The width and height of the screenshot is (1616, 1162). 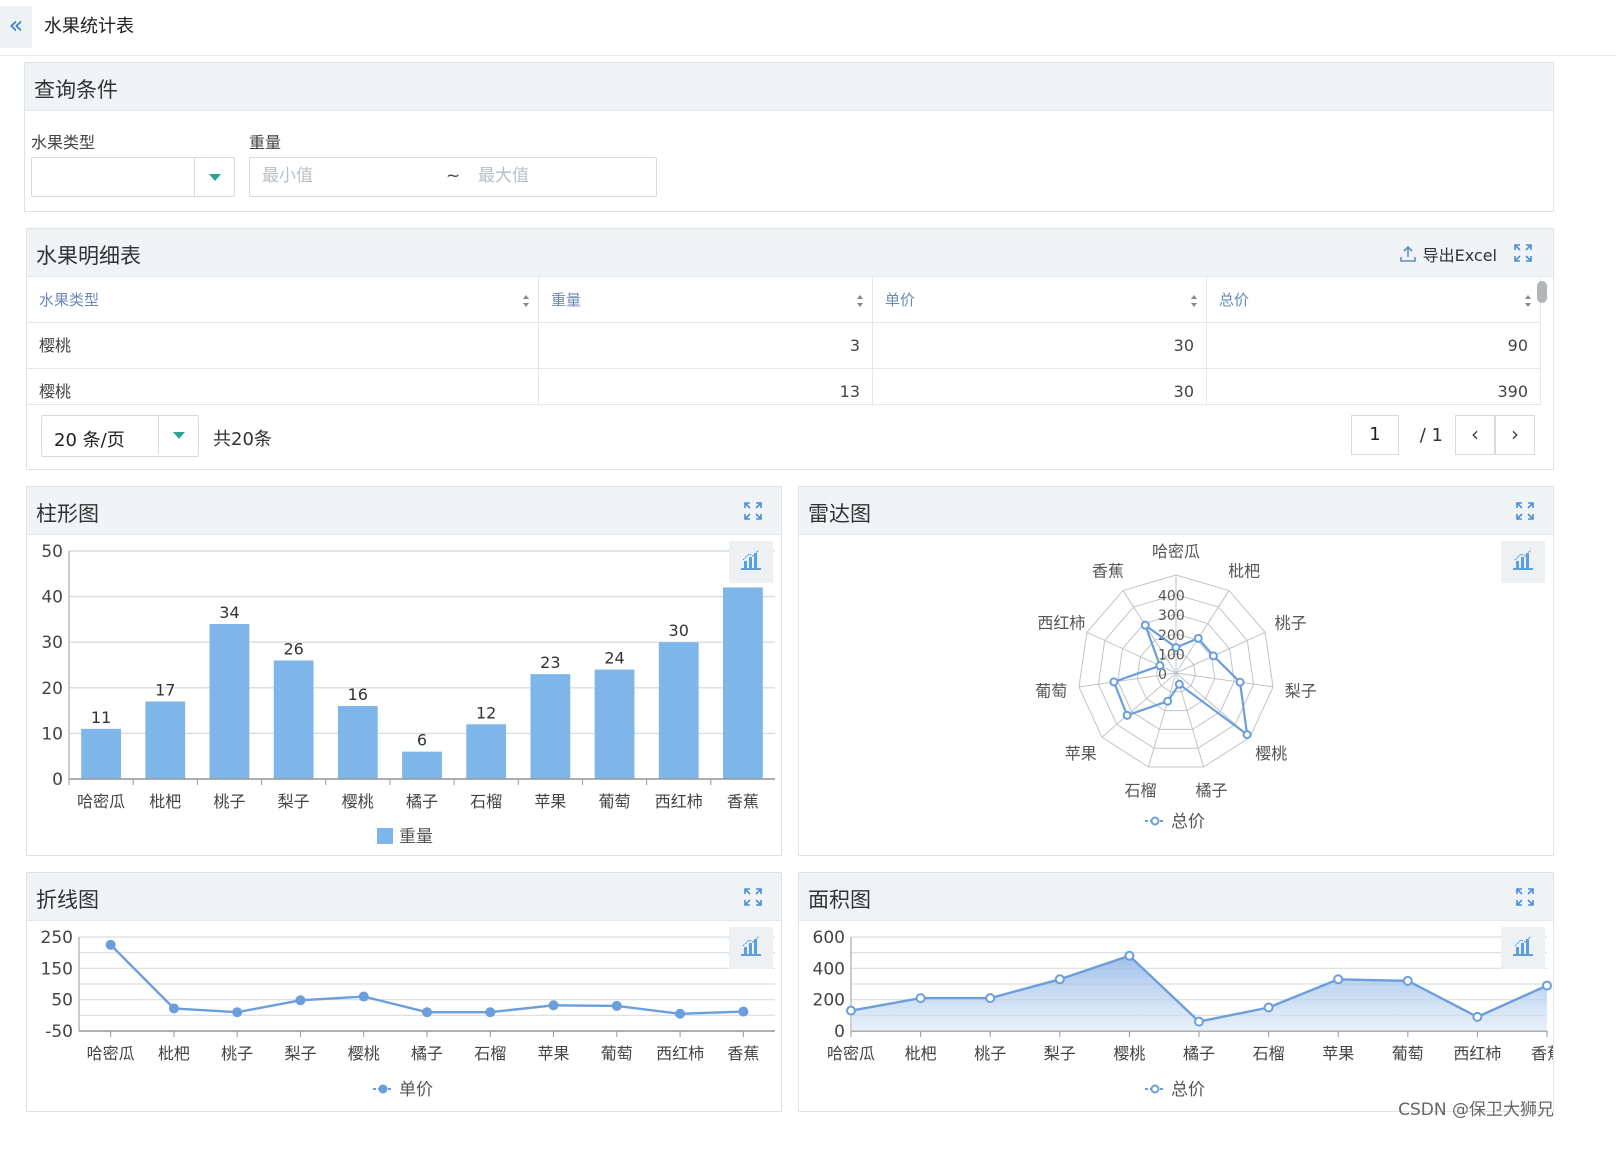 I want to click on table-row: 樱桃 3 30 90, so click(x=784, y=346).